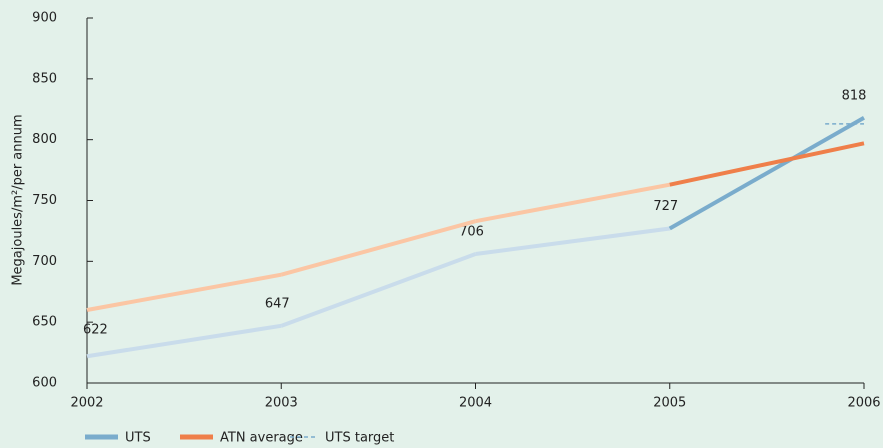 Image resolution: width=883 pixels, height=448 pixels. Describe the element at coordinates (44, 383) in the screenshot. I see `y-tick-label: 600` at that location.